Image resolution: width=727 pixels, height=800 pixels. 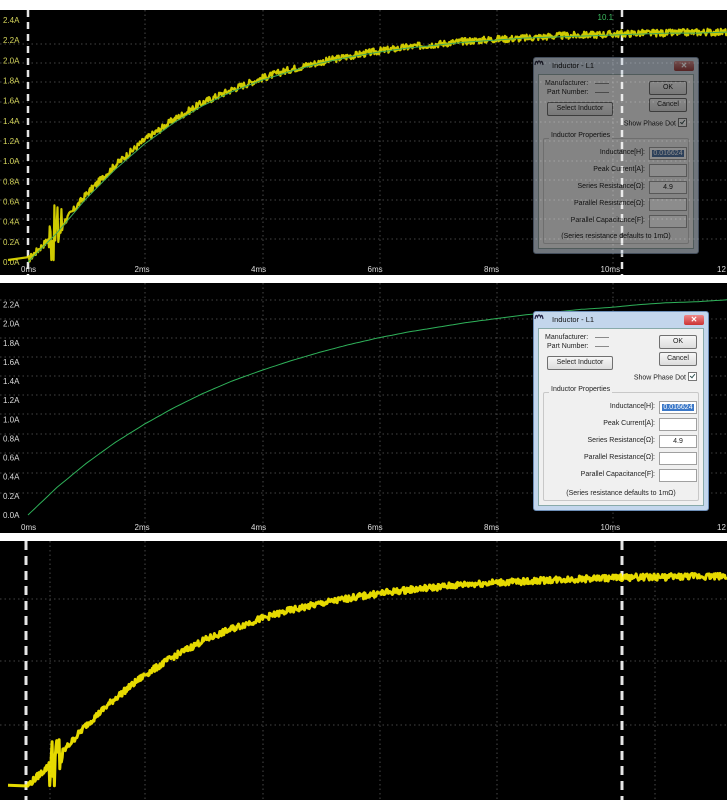 What do you see at coordinates (721, 527) in the screenshot?
I see `x-tick-label: 12` at bounding box center [721, 527].